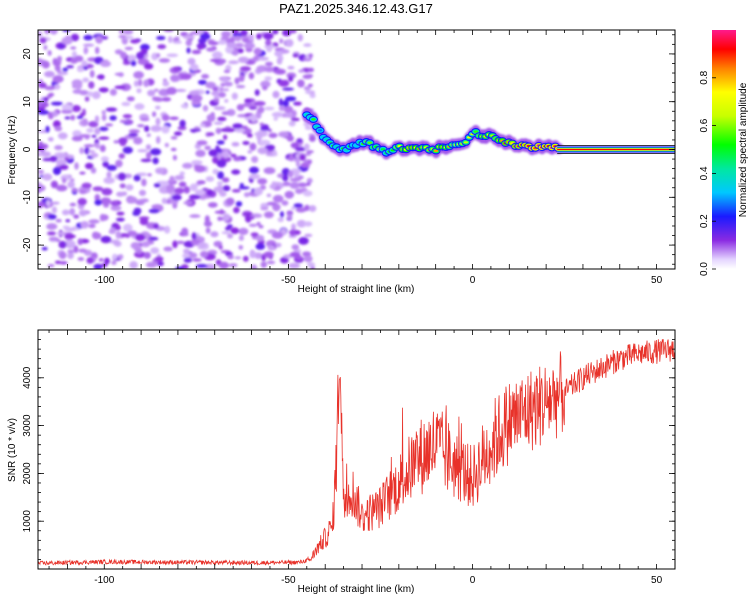  What do you see at coordinates (320, 130) in the screenshot?
I see `ridge-blob` at bounding box center [320, 130].